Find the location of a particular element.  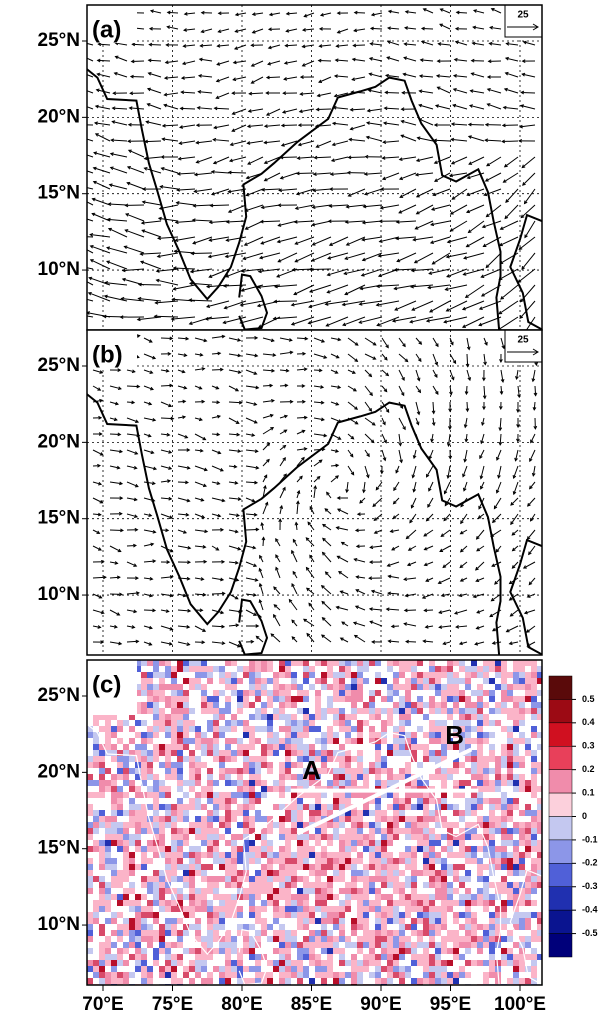

y-tick-label: 20°N is located at coordinates (59, 116).